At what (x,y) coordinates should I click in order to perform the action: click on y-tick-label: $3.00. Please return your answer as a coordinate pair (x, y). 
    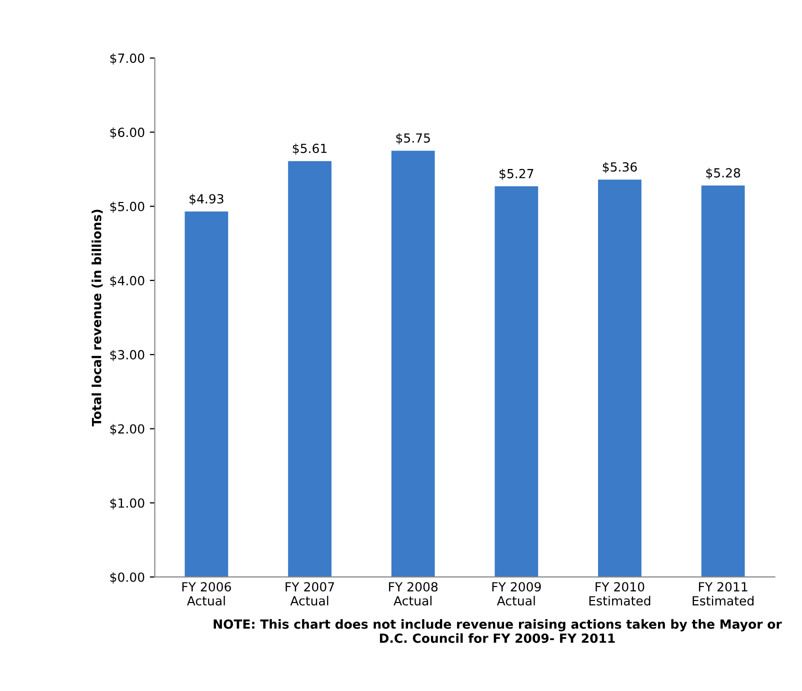
    Looking at the image, I should click on (127, 356).